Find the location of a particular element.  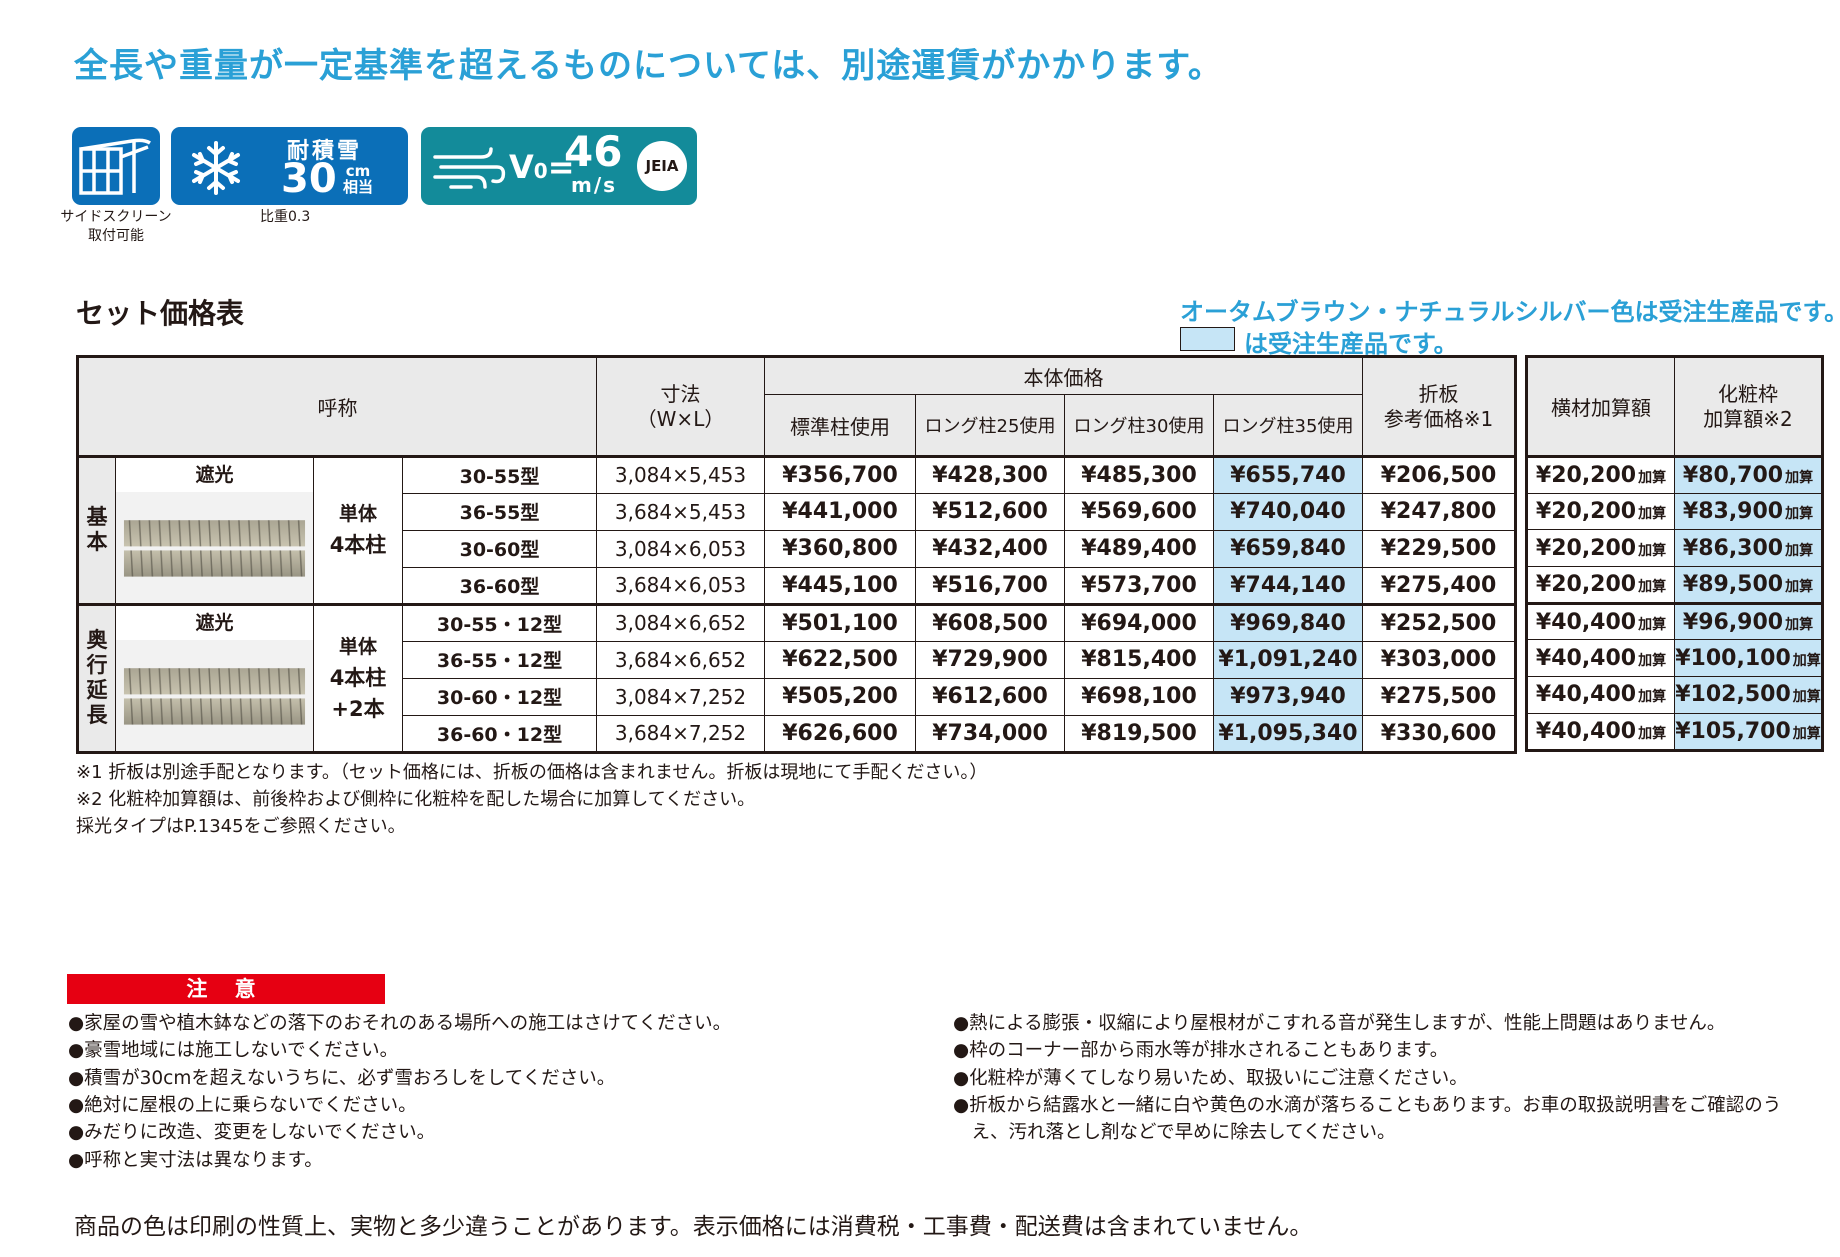

header-dimension-line1: 寸法 is located at coordinates (680, 393).